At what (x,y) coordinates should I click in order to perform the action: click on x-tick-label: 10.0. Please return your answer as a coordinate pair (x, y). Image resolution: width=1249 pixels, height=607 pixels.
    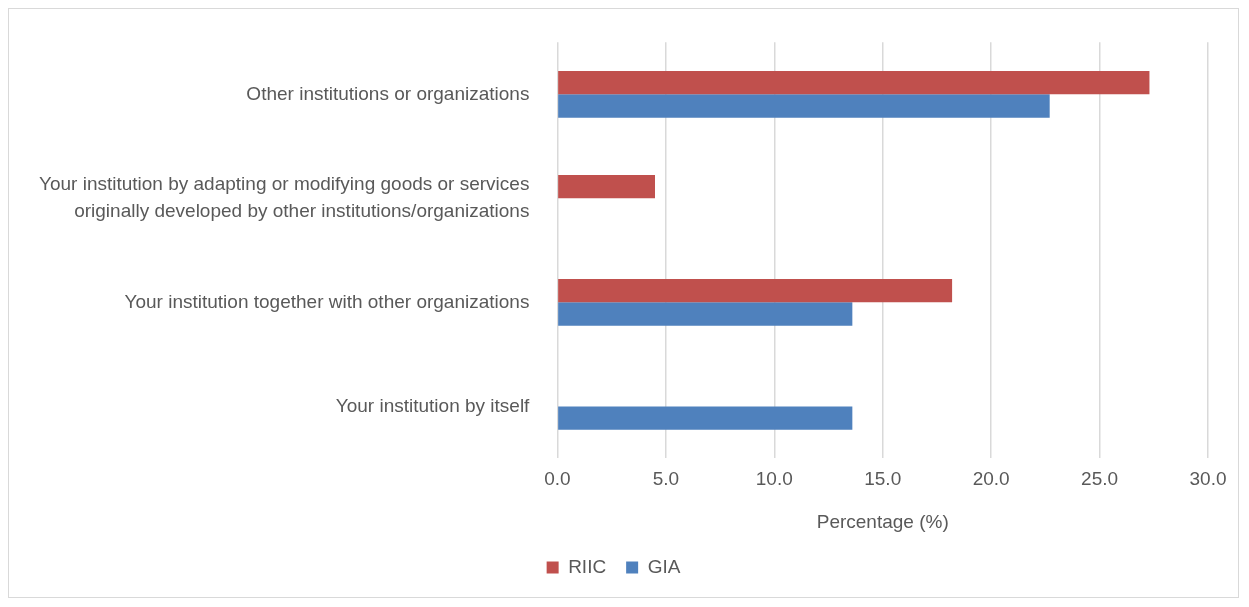
    Looking at the image, I should click on (774, 479).